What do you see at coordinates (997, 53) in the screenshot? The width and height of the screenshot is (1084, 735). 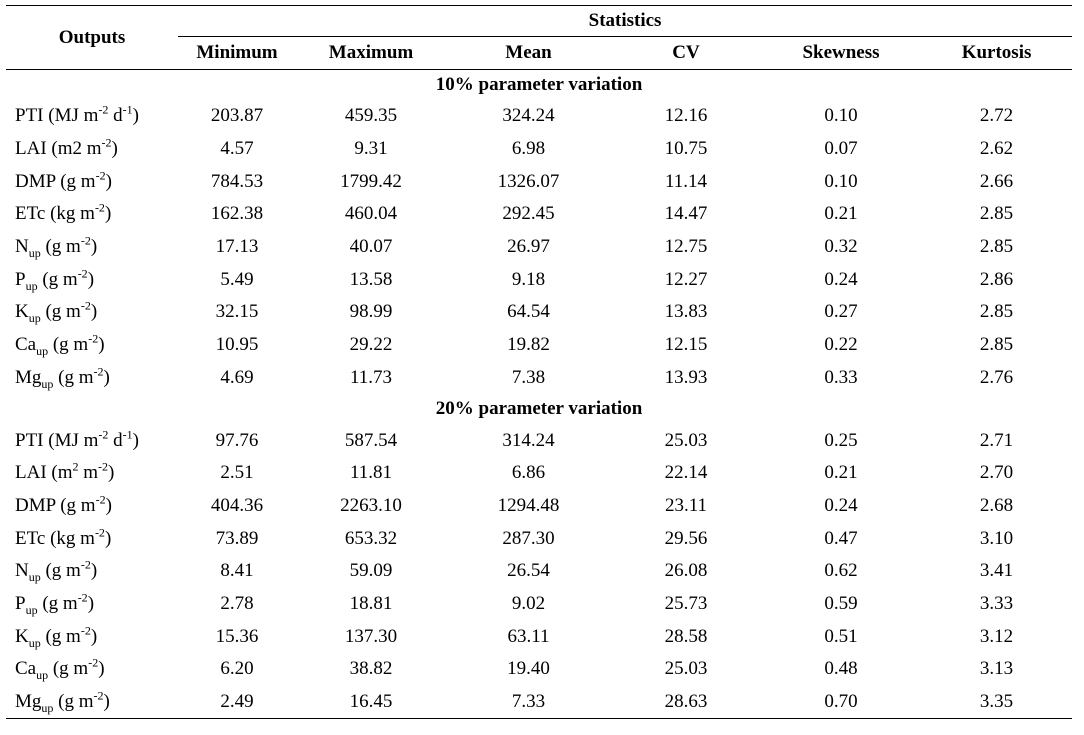 I see `column-header-kurtosis: Kurtosis` at bounding box center [997, 53].